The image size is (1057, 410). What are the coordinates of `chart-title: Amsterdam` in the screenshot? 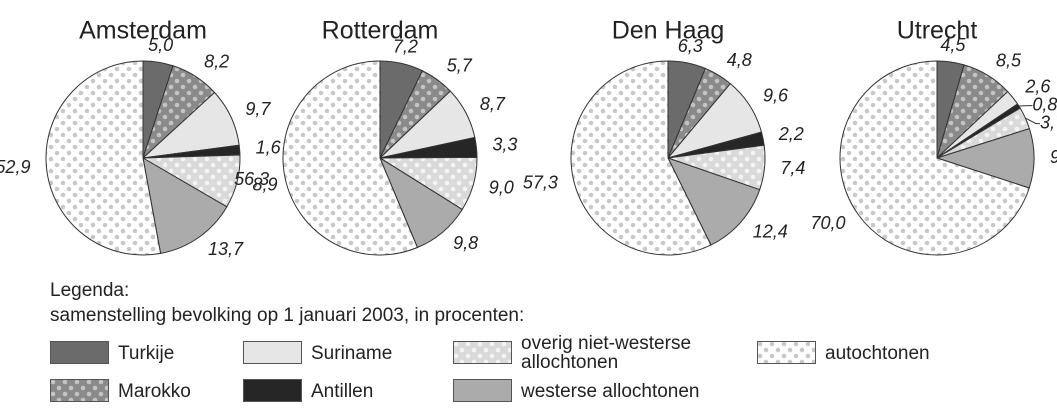 It's located at (143, 31).